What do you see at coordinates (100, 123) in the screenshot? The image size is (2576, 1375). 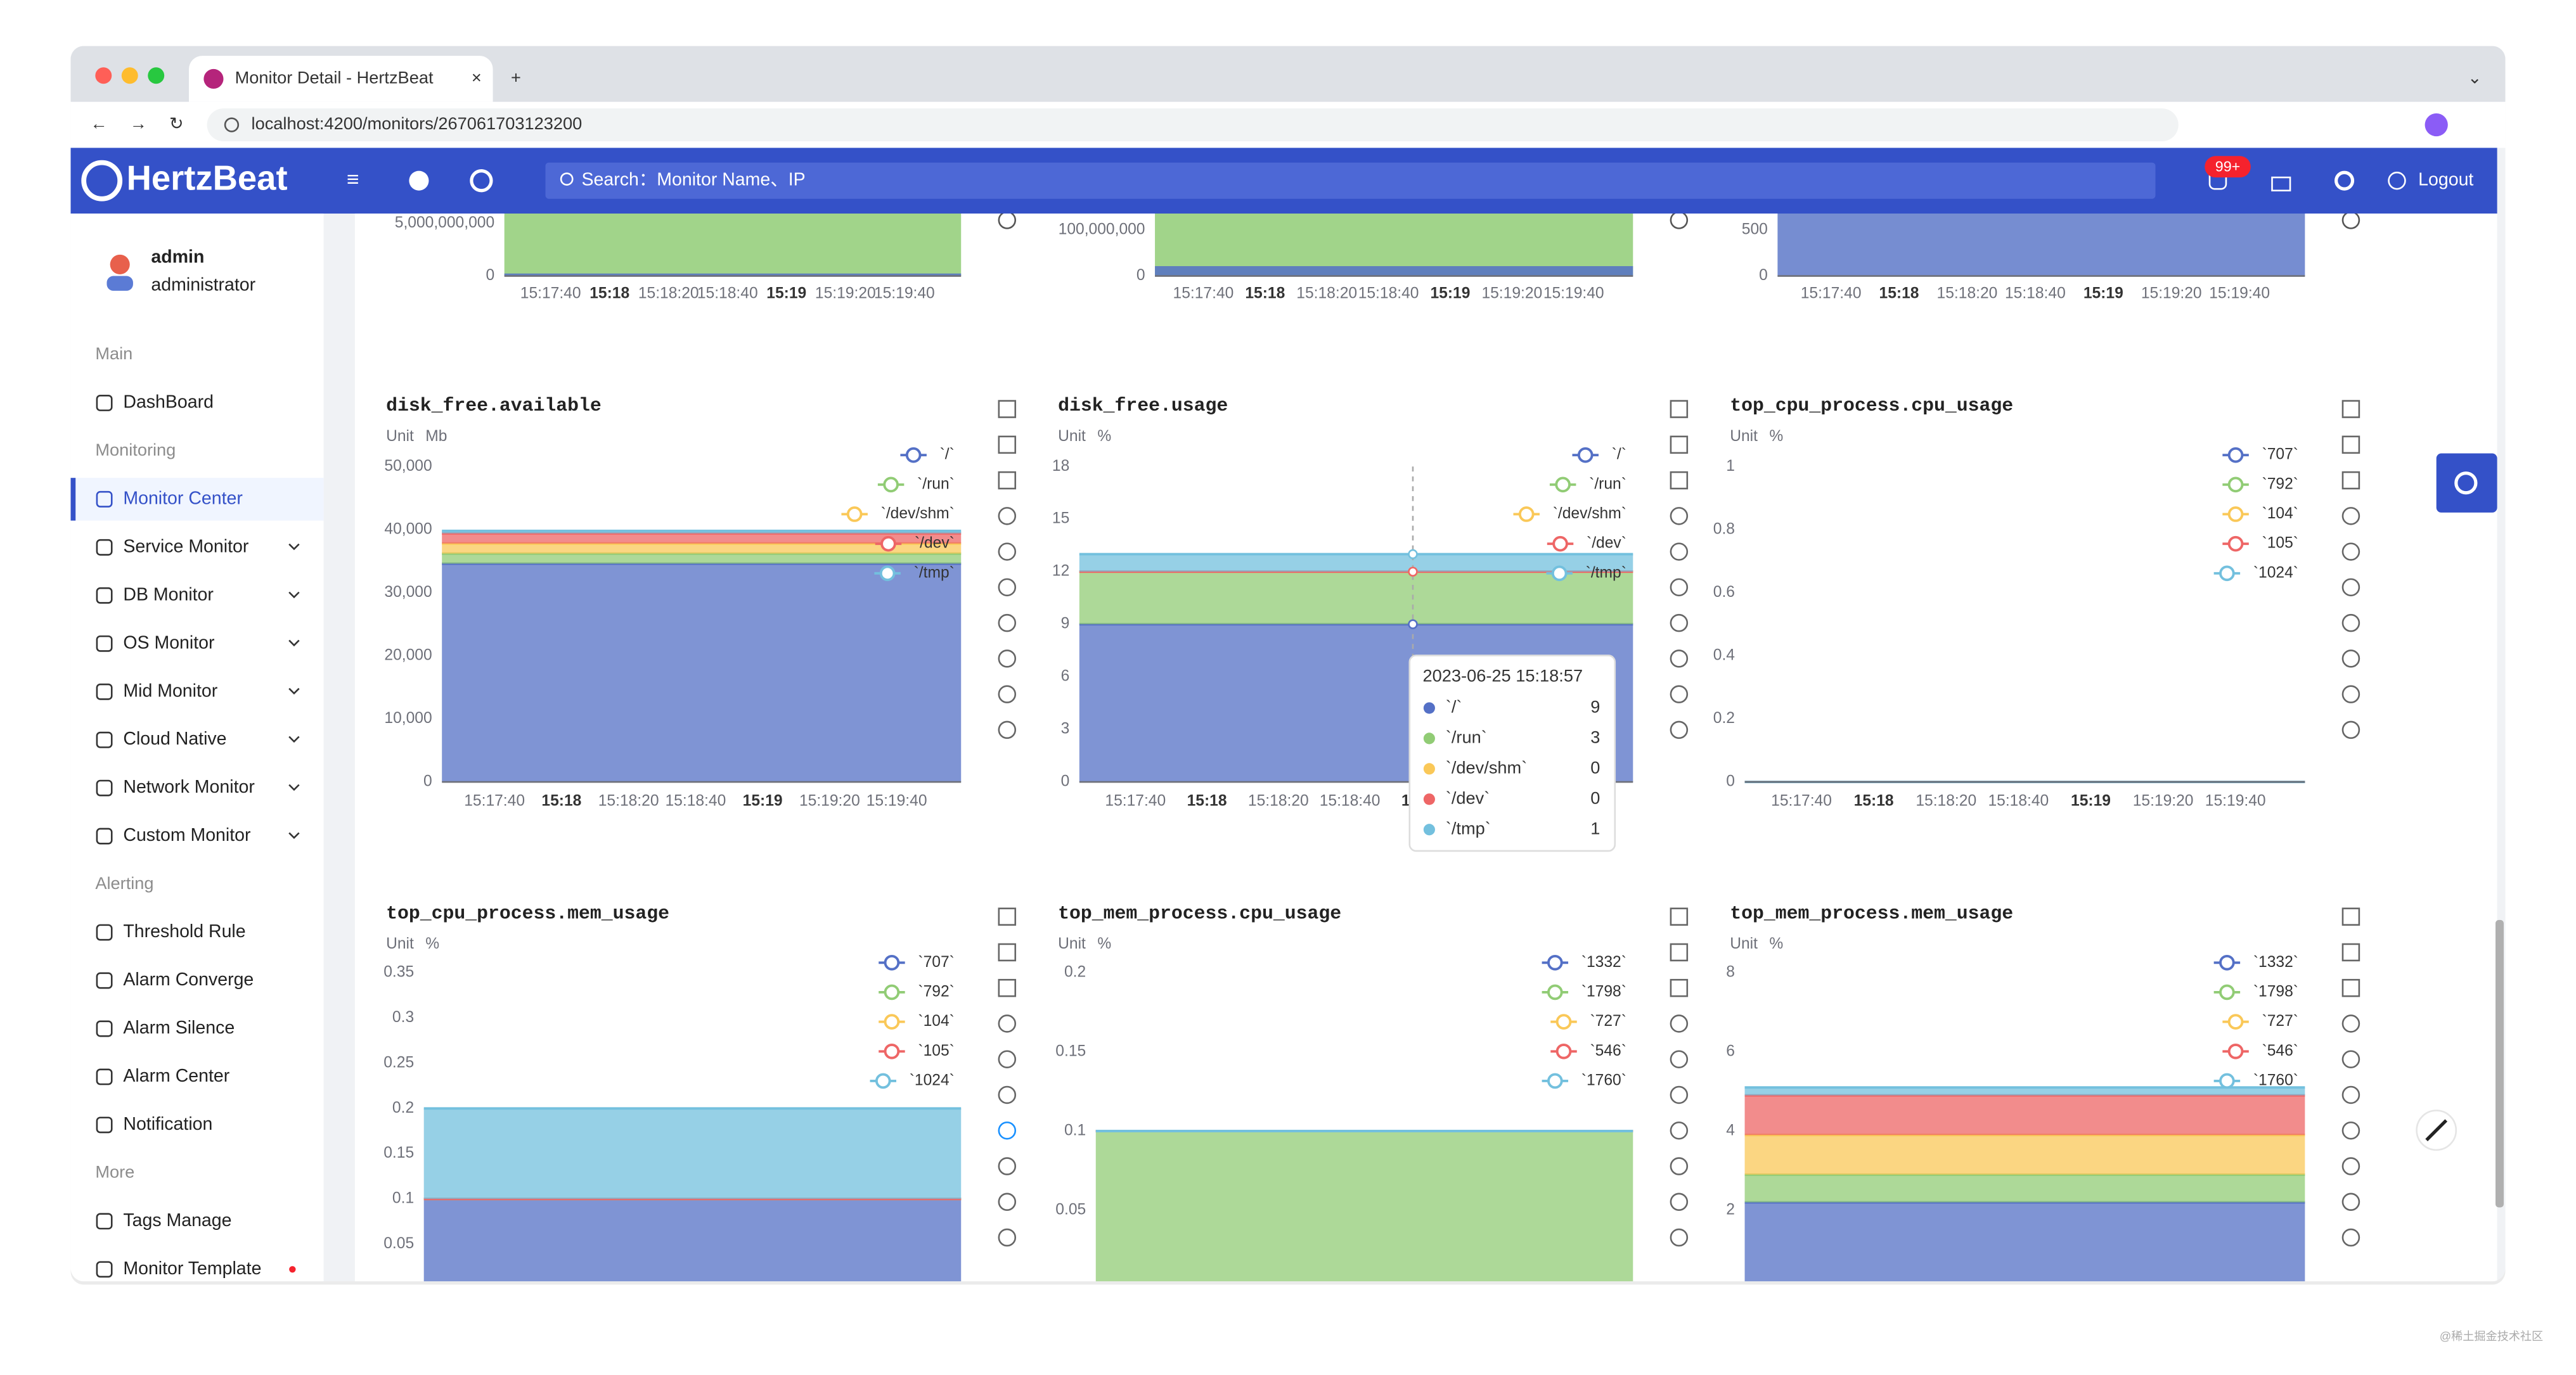 I see `back: ←` at bounding box center [100, 123].